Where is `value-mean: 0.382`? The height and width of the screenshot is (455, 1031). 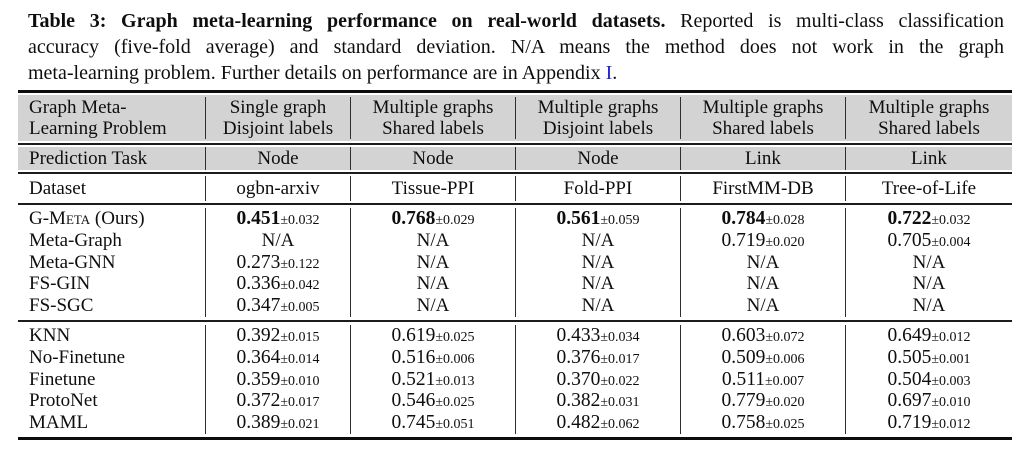 value-mean: 0.382 is located at coordinates (578, 401).